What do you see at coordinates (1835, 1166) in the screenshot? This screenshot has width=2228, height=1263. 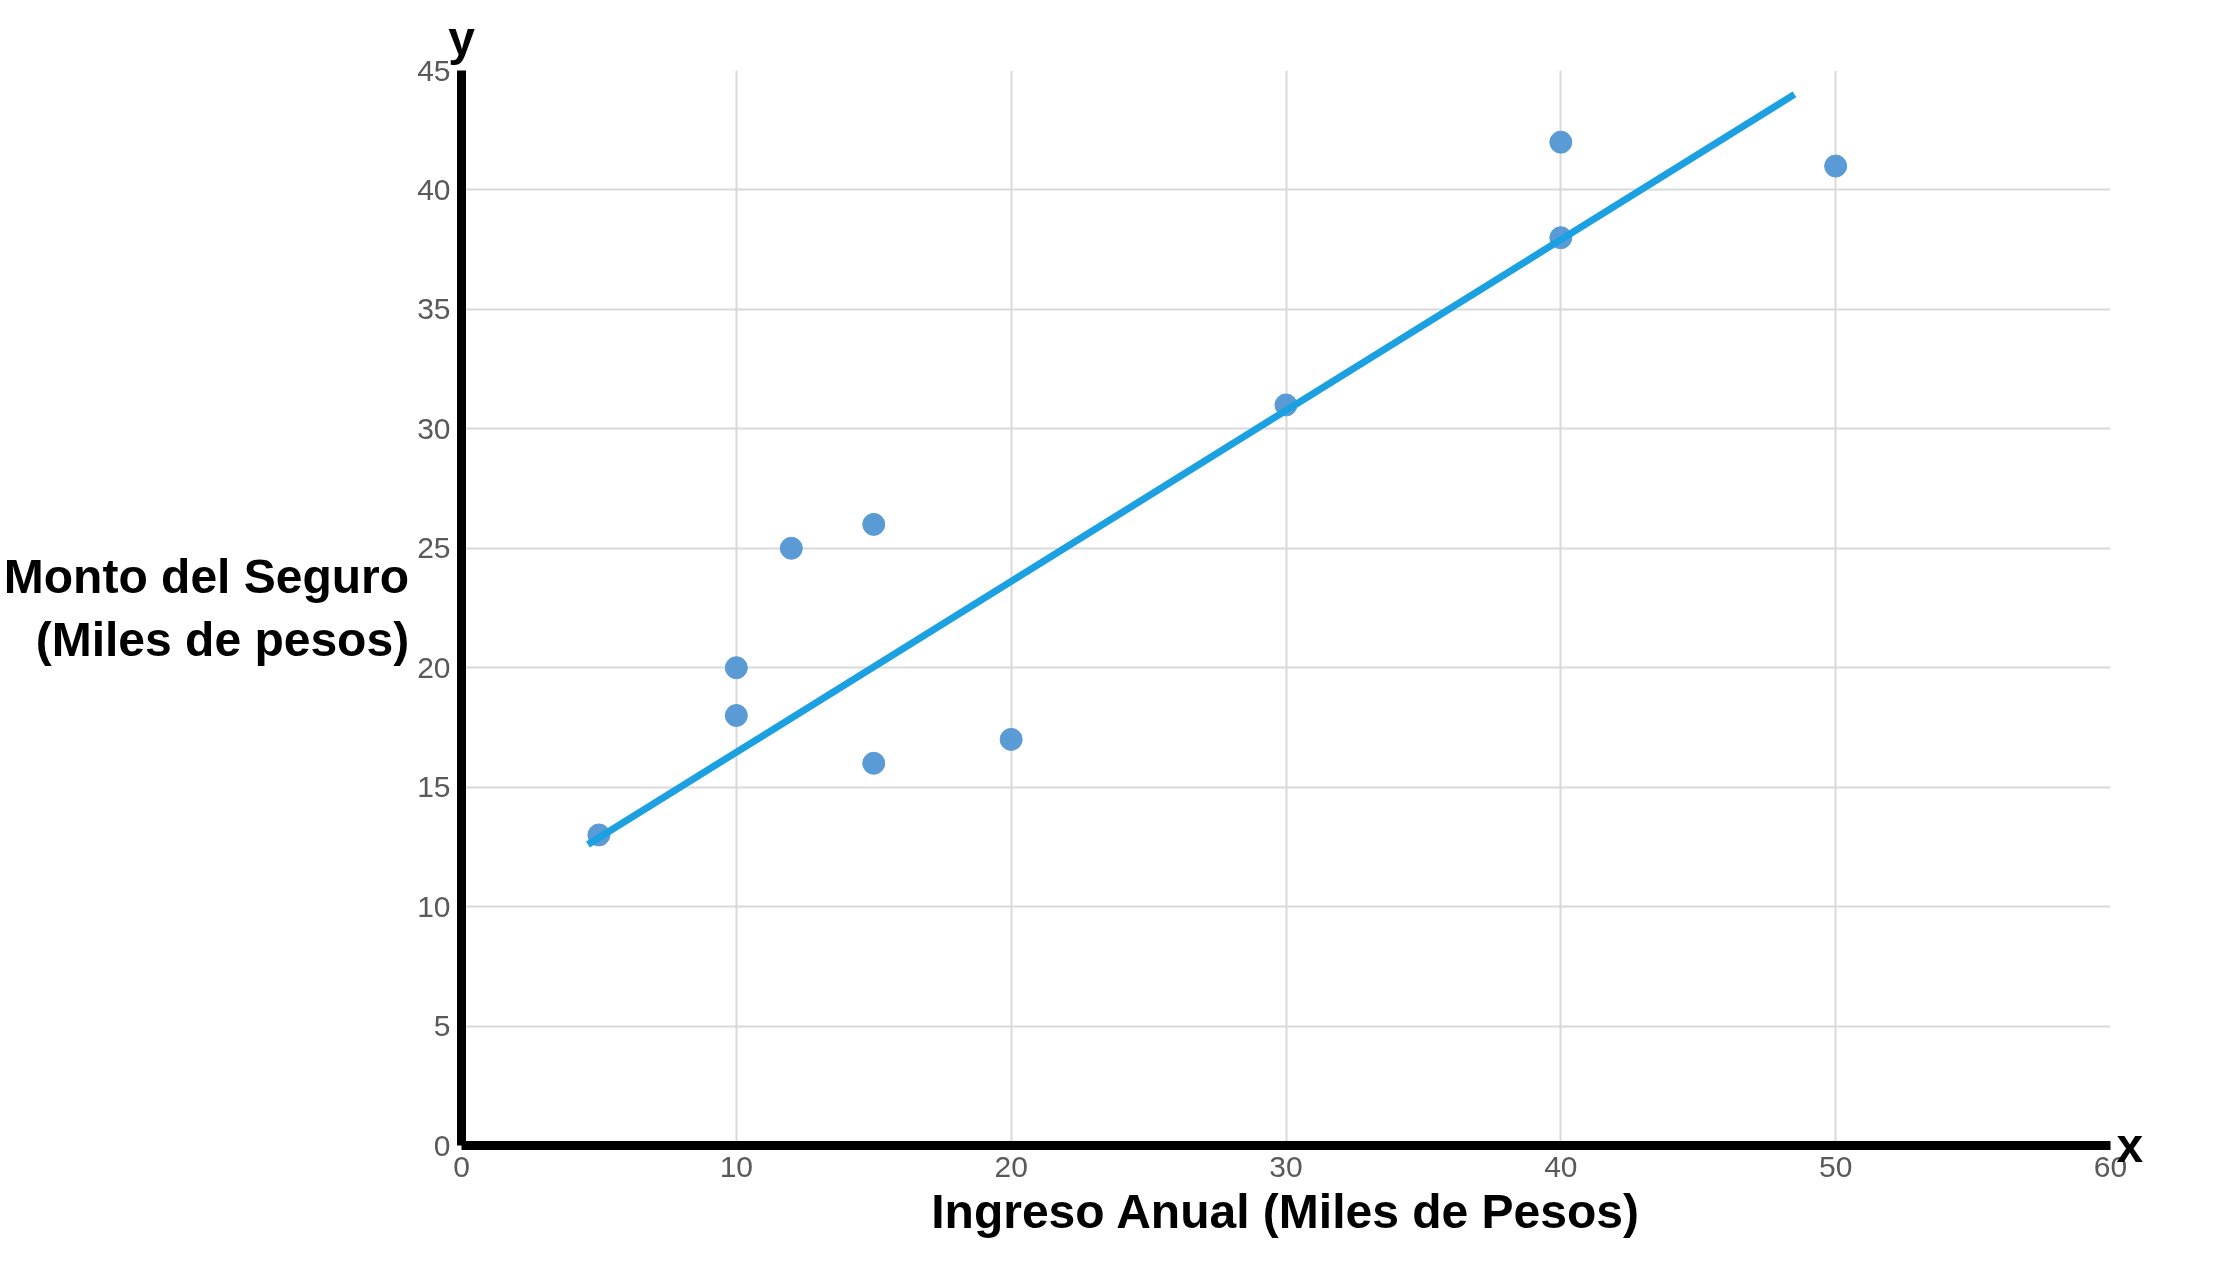 I see `x-tick-label: 50` at bounding box center [1835, 1166].